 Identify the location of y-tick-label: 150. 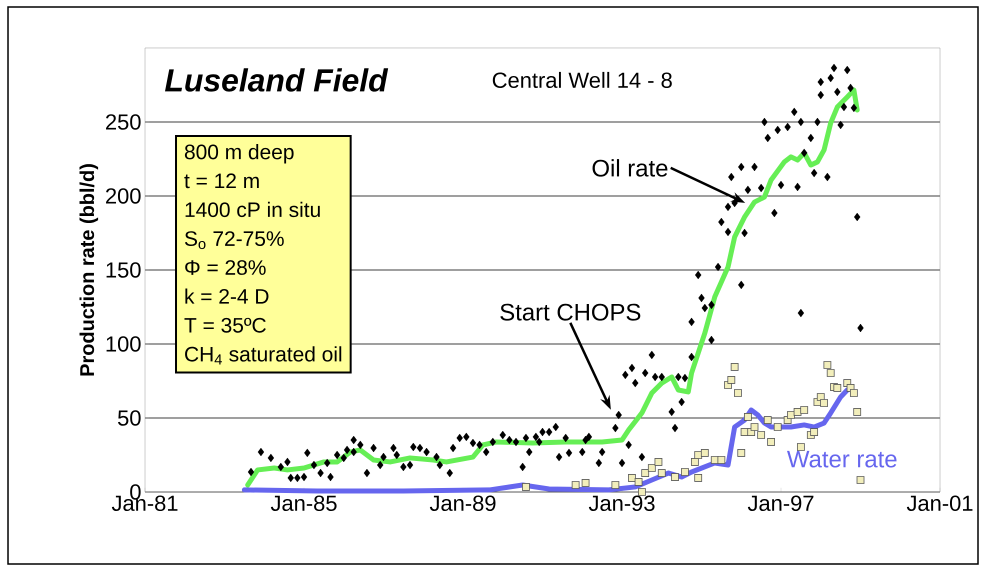
(123, 270).